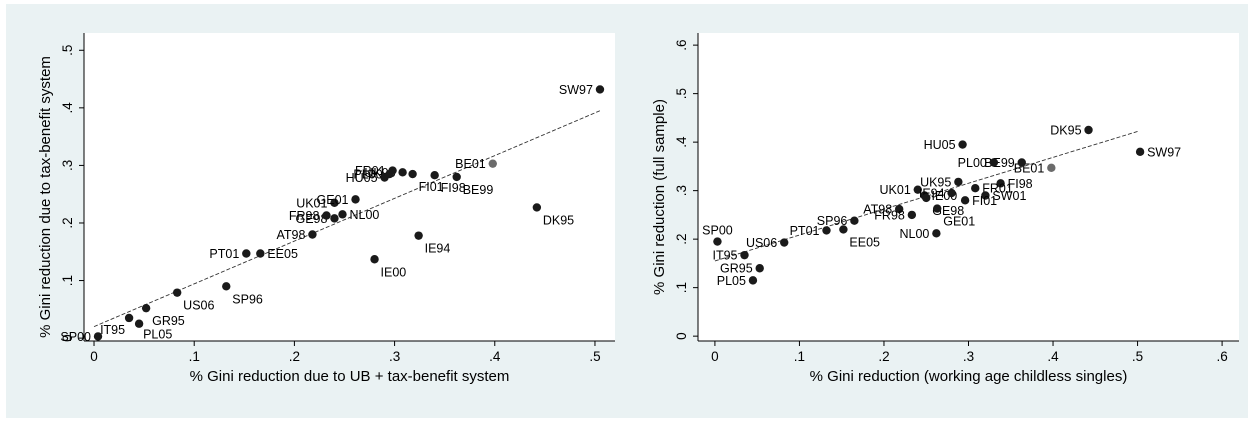  I want to click on point-label: SW01, so click(1009, 196).